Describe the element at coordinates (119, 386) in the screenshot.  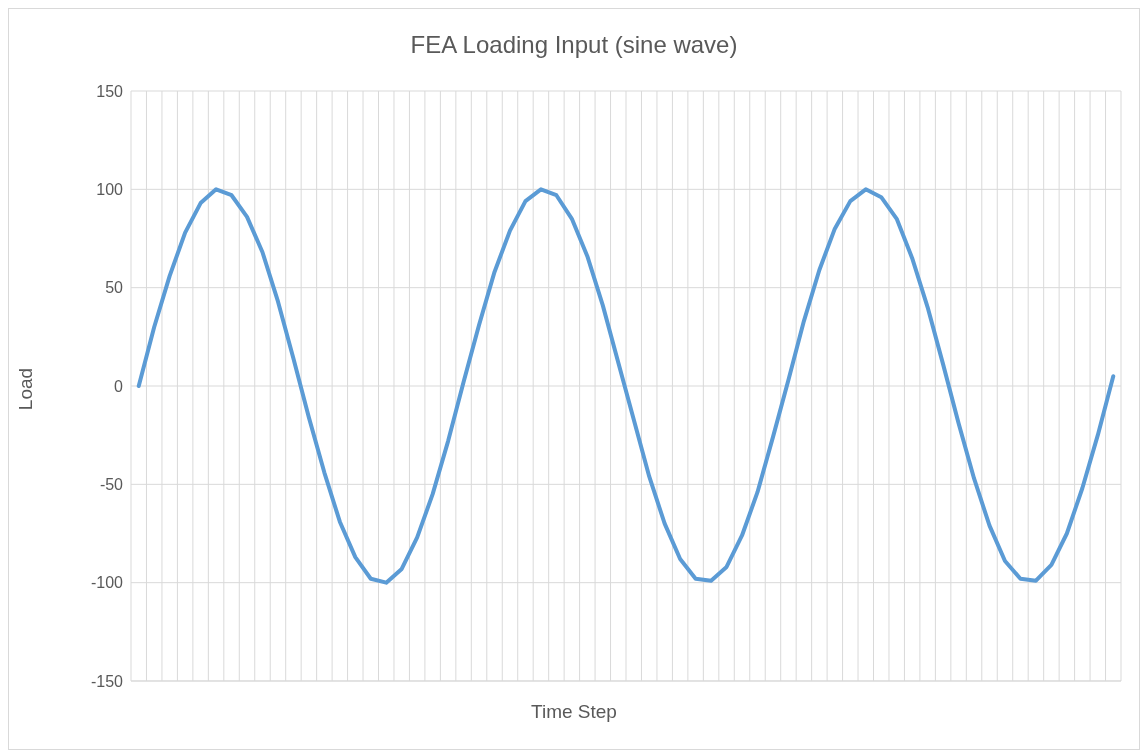
I see `y-tick-label: 0` at that location.